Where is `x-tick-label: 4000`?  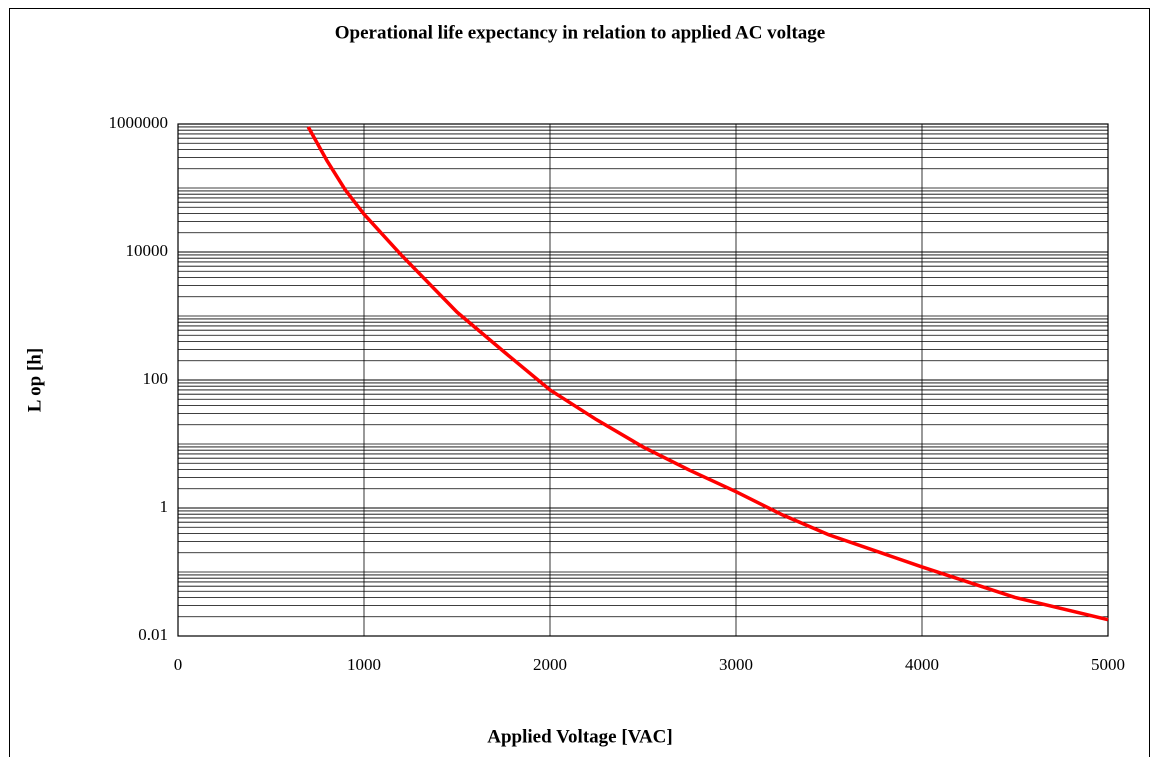
x-tick-label: 4000 is located at coordinates (922, 664).